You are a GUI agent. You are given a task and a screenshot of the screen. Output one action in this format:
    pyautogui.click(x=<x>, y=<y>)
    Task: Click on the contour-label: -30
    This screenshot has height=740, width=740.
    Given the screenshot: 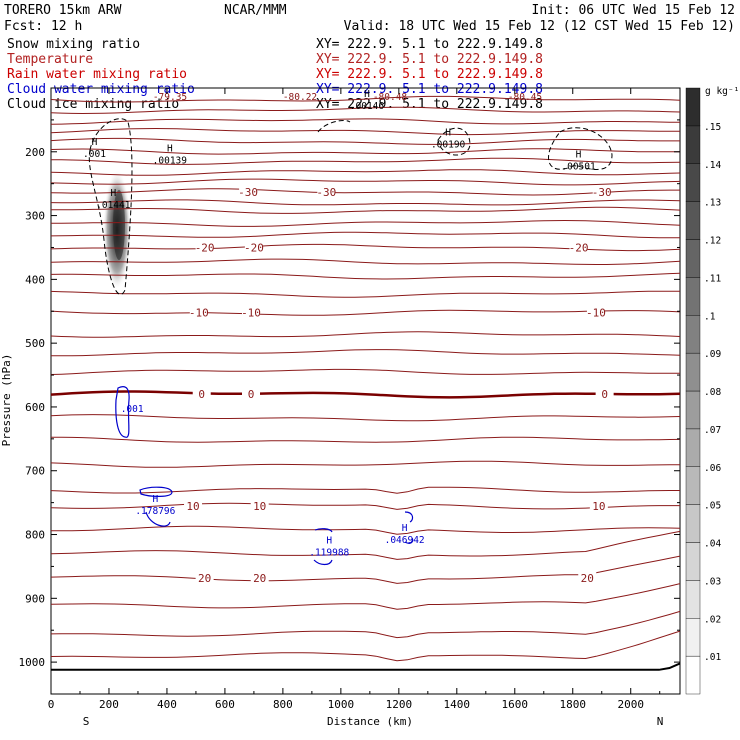 What is the action you would take?
    pyautogui.click(x=602, y=192)
    